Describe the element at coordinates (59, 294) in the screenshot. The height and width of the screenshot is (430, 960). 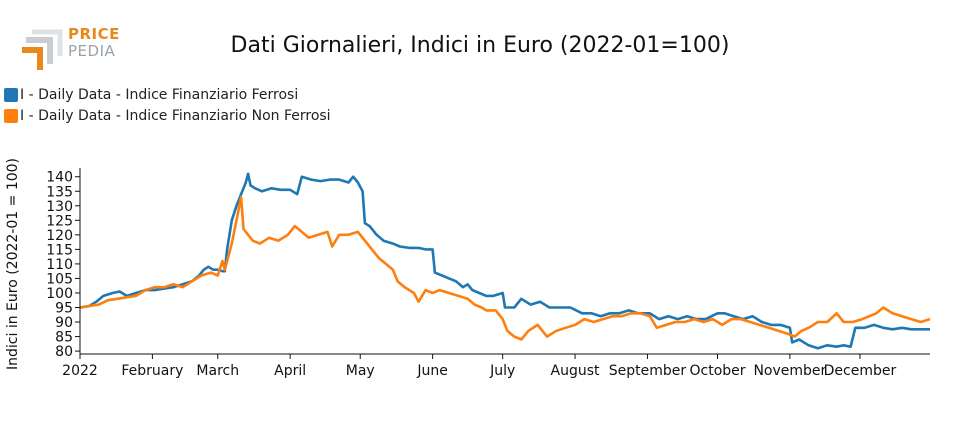
I see `y-tick-label: 100` at that location.